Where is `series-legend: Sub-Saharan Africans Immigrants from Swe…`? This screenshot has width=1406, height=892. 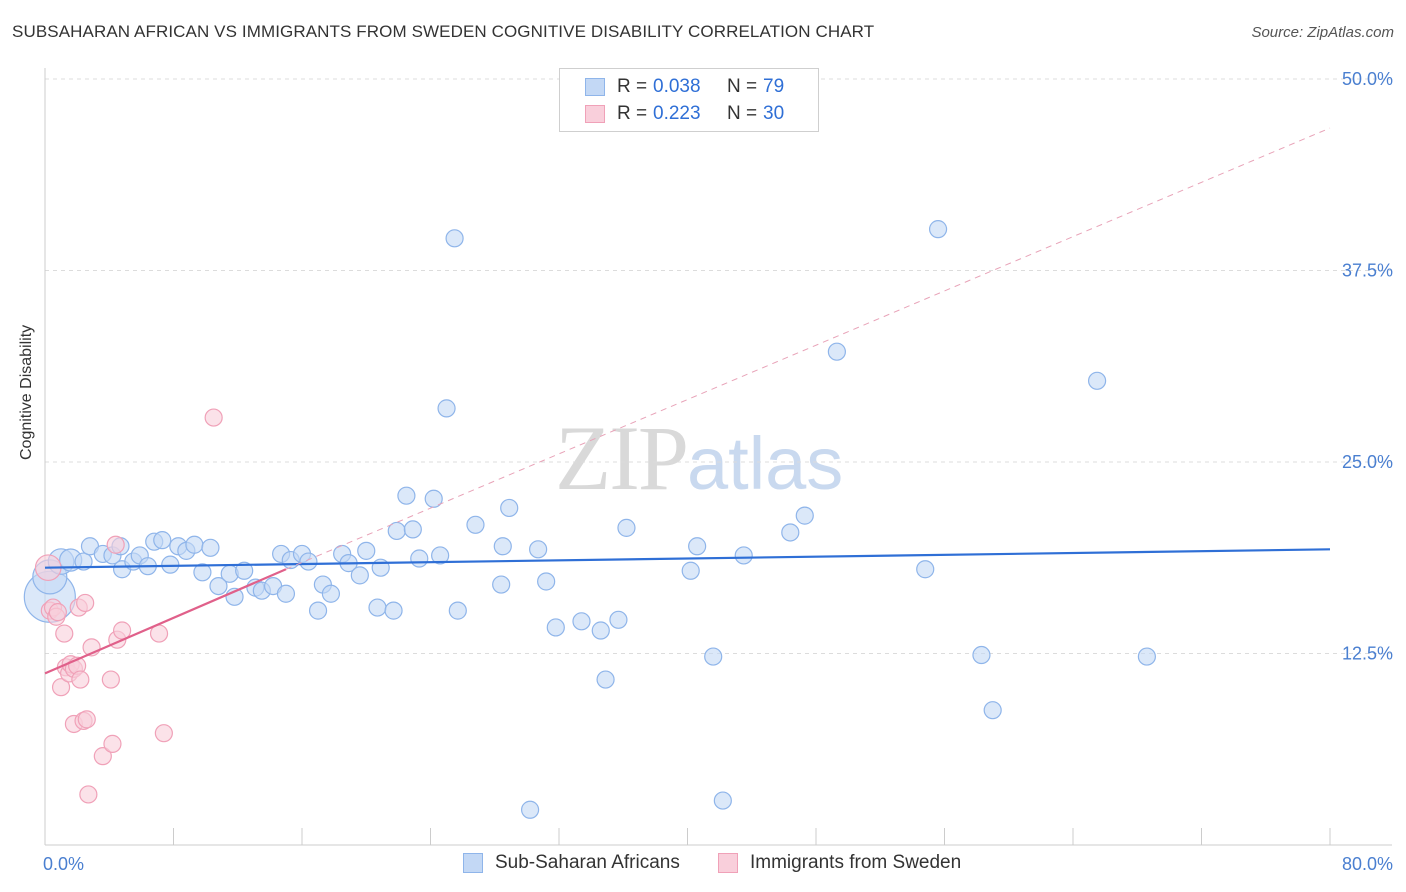 series-legend: Sub-Saharan Africans Immigrants from Swe… is located at coordinates (703, 864).